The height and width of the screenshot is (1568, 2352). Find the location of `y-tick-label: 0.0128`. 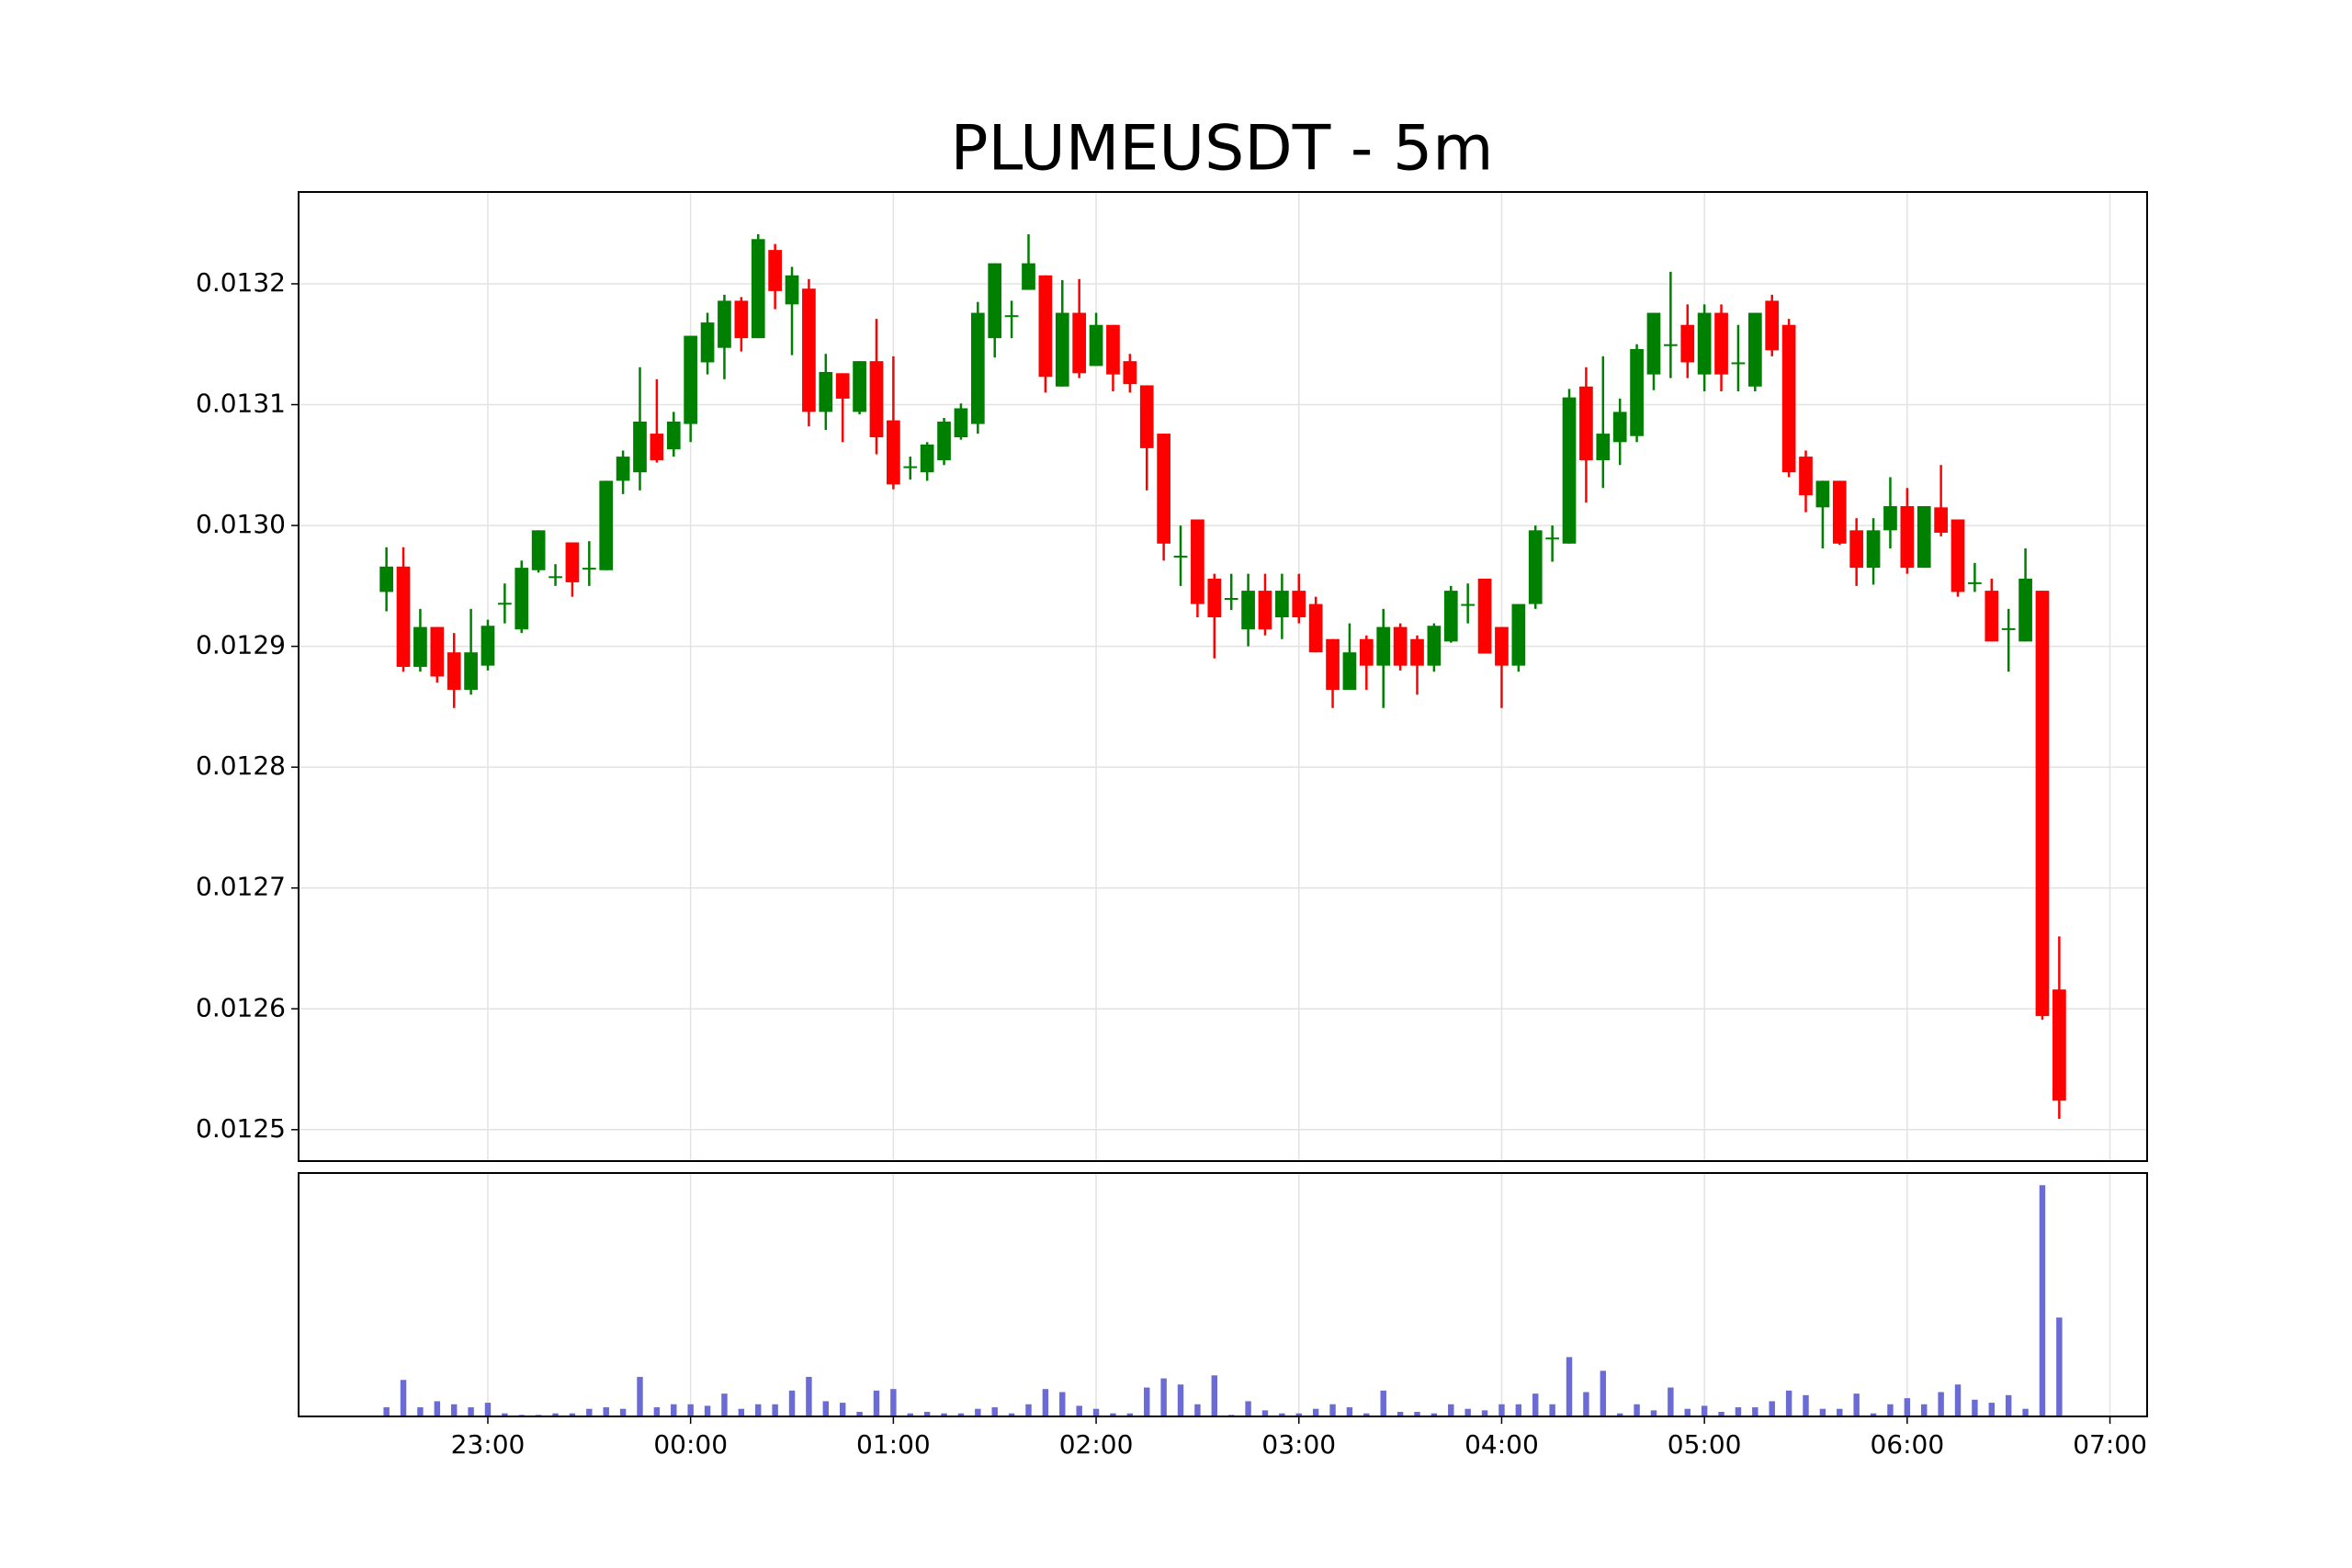

y-tick-label: 0.0128 is located at coordinates (241, 765).